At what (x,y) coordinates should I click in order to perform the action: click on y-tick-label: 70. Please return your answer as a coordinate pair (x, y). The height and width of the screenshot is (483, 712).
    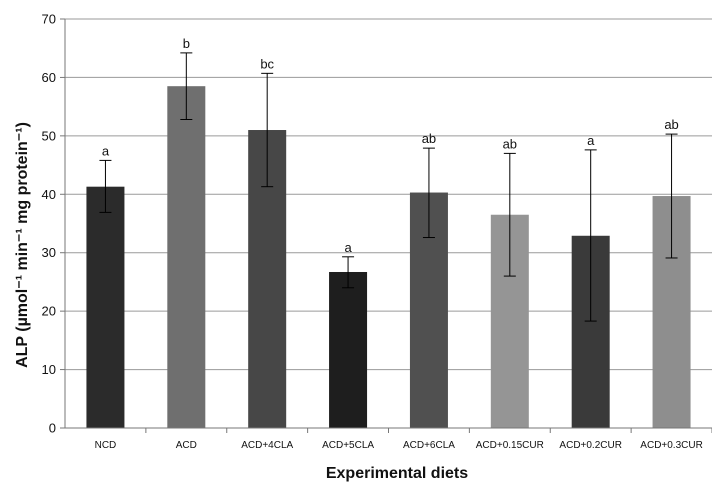
    Looking at the image, I should click on (49, 19).